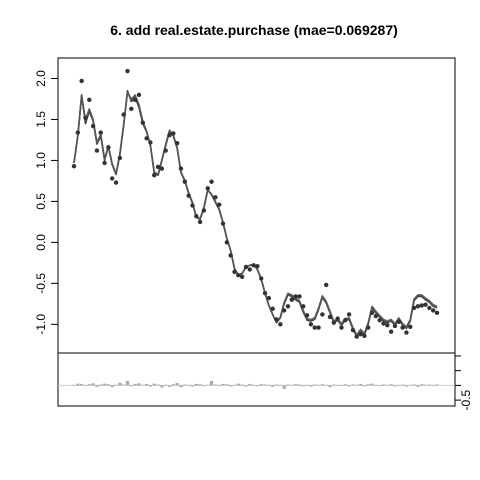  Describe the element at coordinates (41, 242) in the screenshot. I see `y-tick-label: 0.0` at that location.